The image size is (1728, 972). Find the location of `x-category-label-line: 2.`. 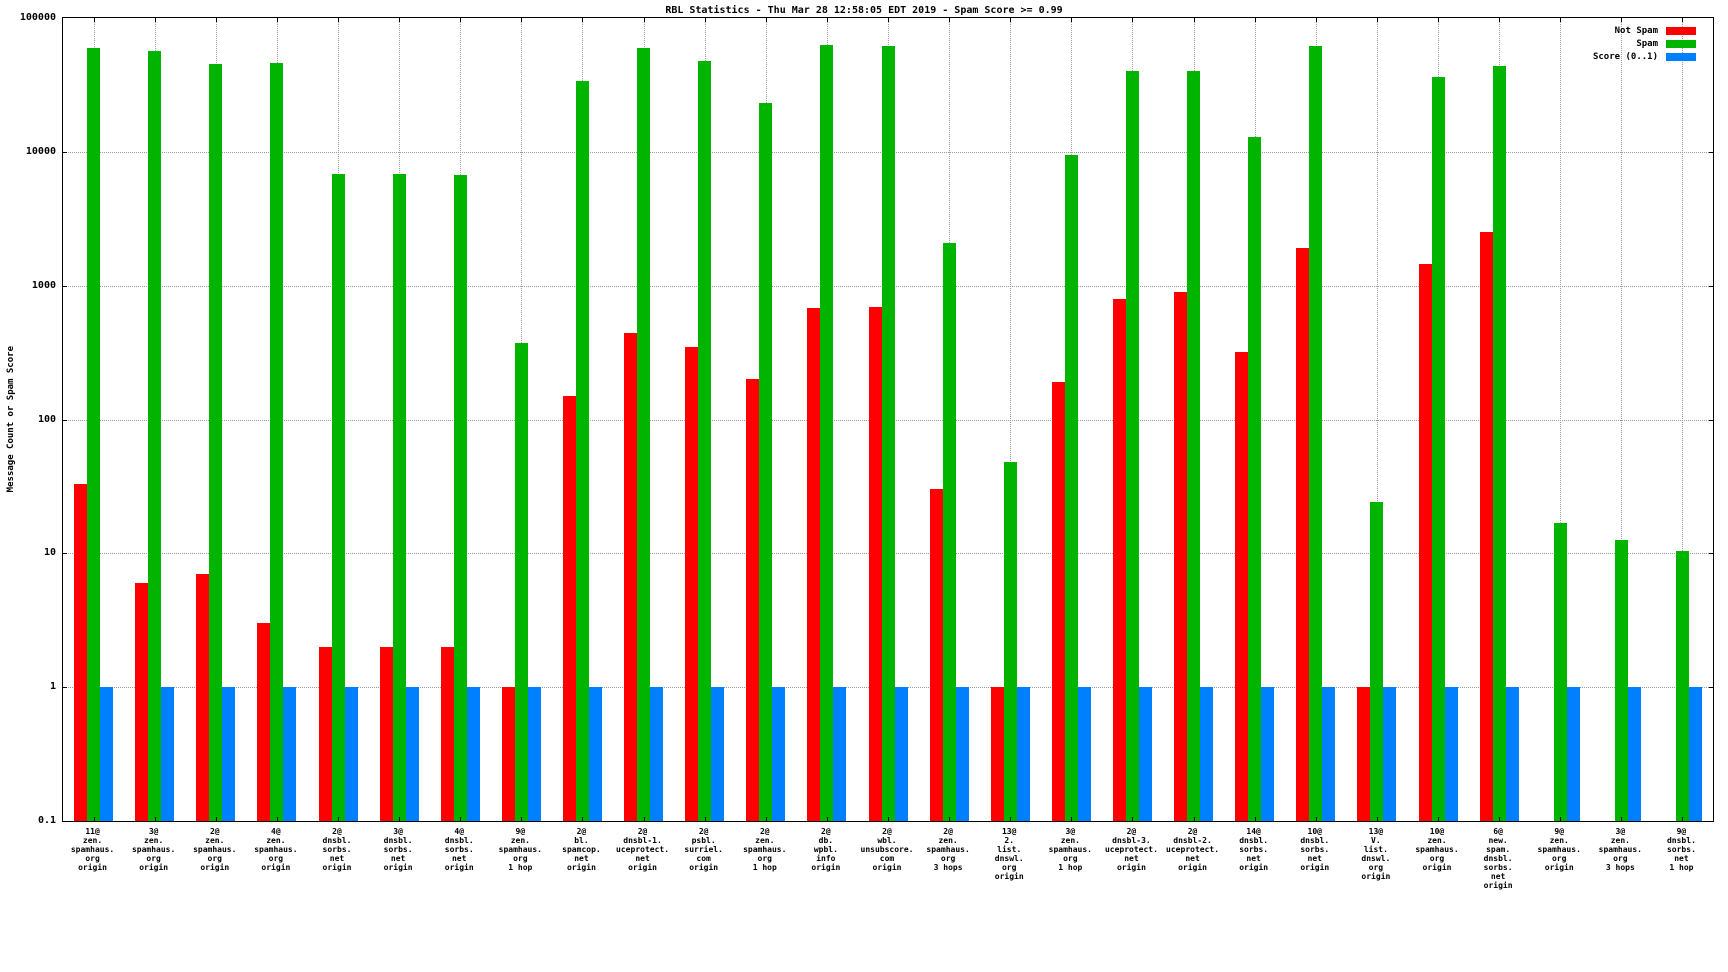

x-category-label-line: 2. is located at coordinates (1009, 840).